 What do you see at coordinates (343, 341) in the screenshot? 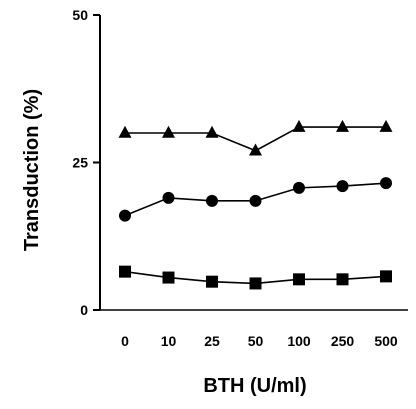
I see `x-tick-label: 250` at bounding box center [343, 341].